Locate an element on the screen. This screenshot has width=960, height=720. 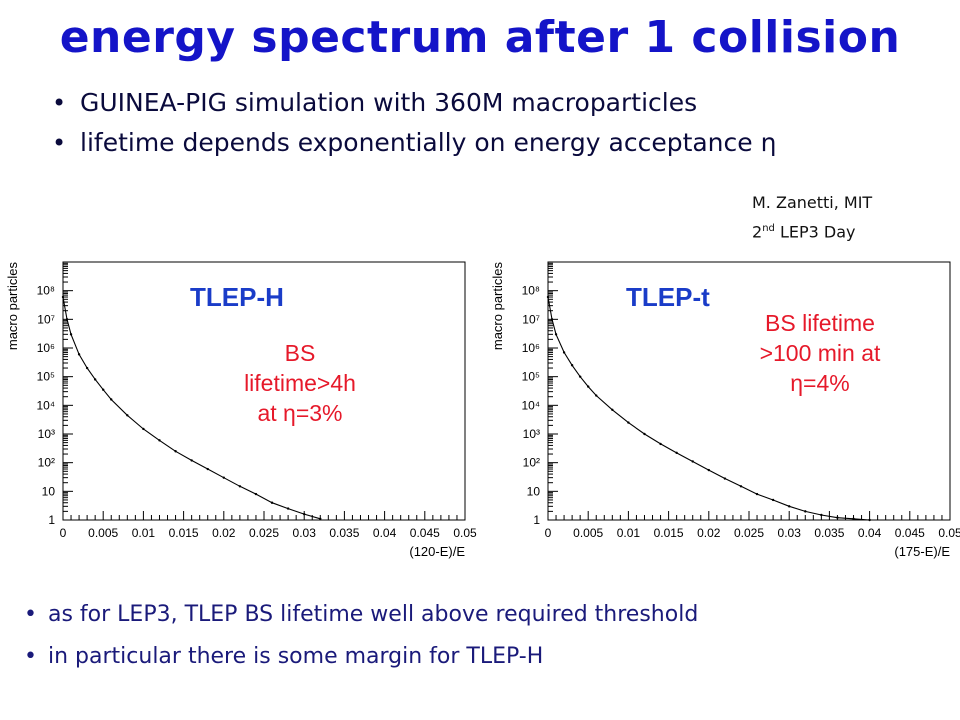
x-tick-label: 0.02 is located at coordinates (224, 533).